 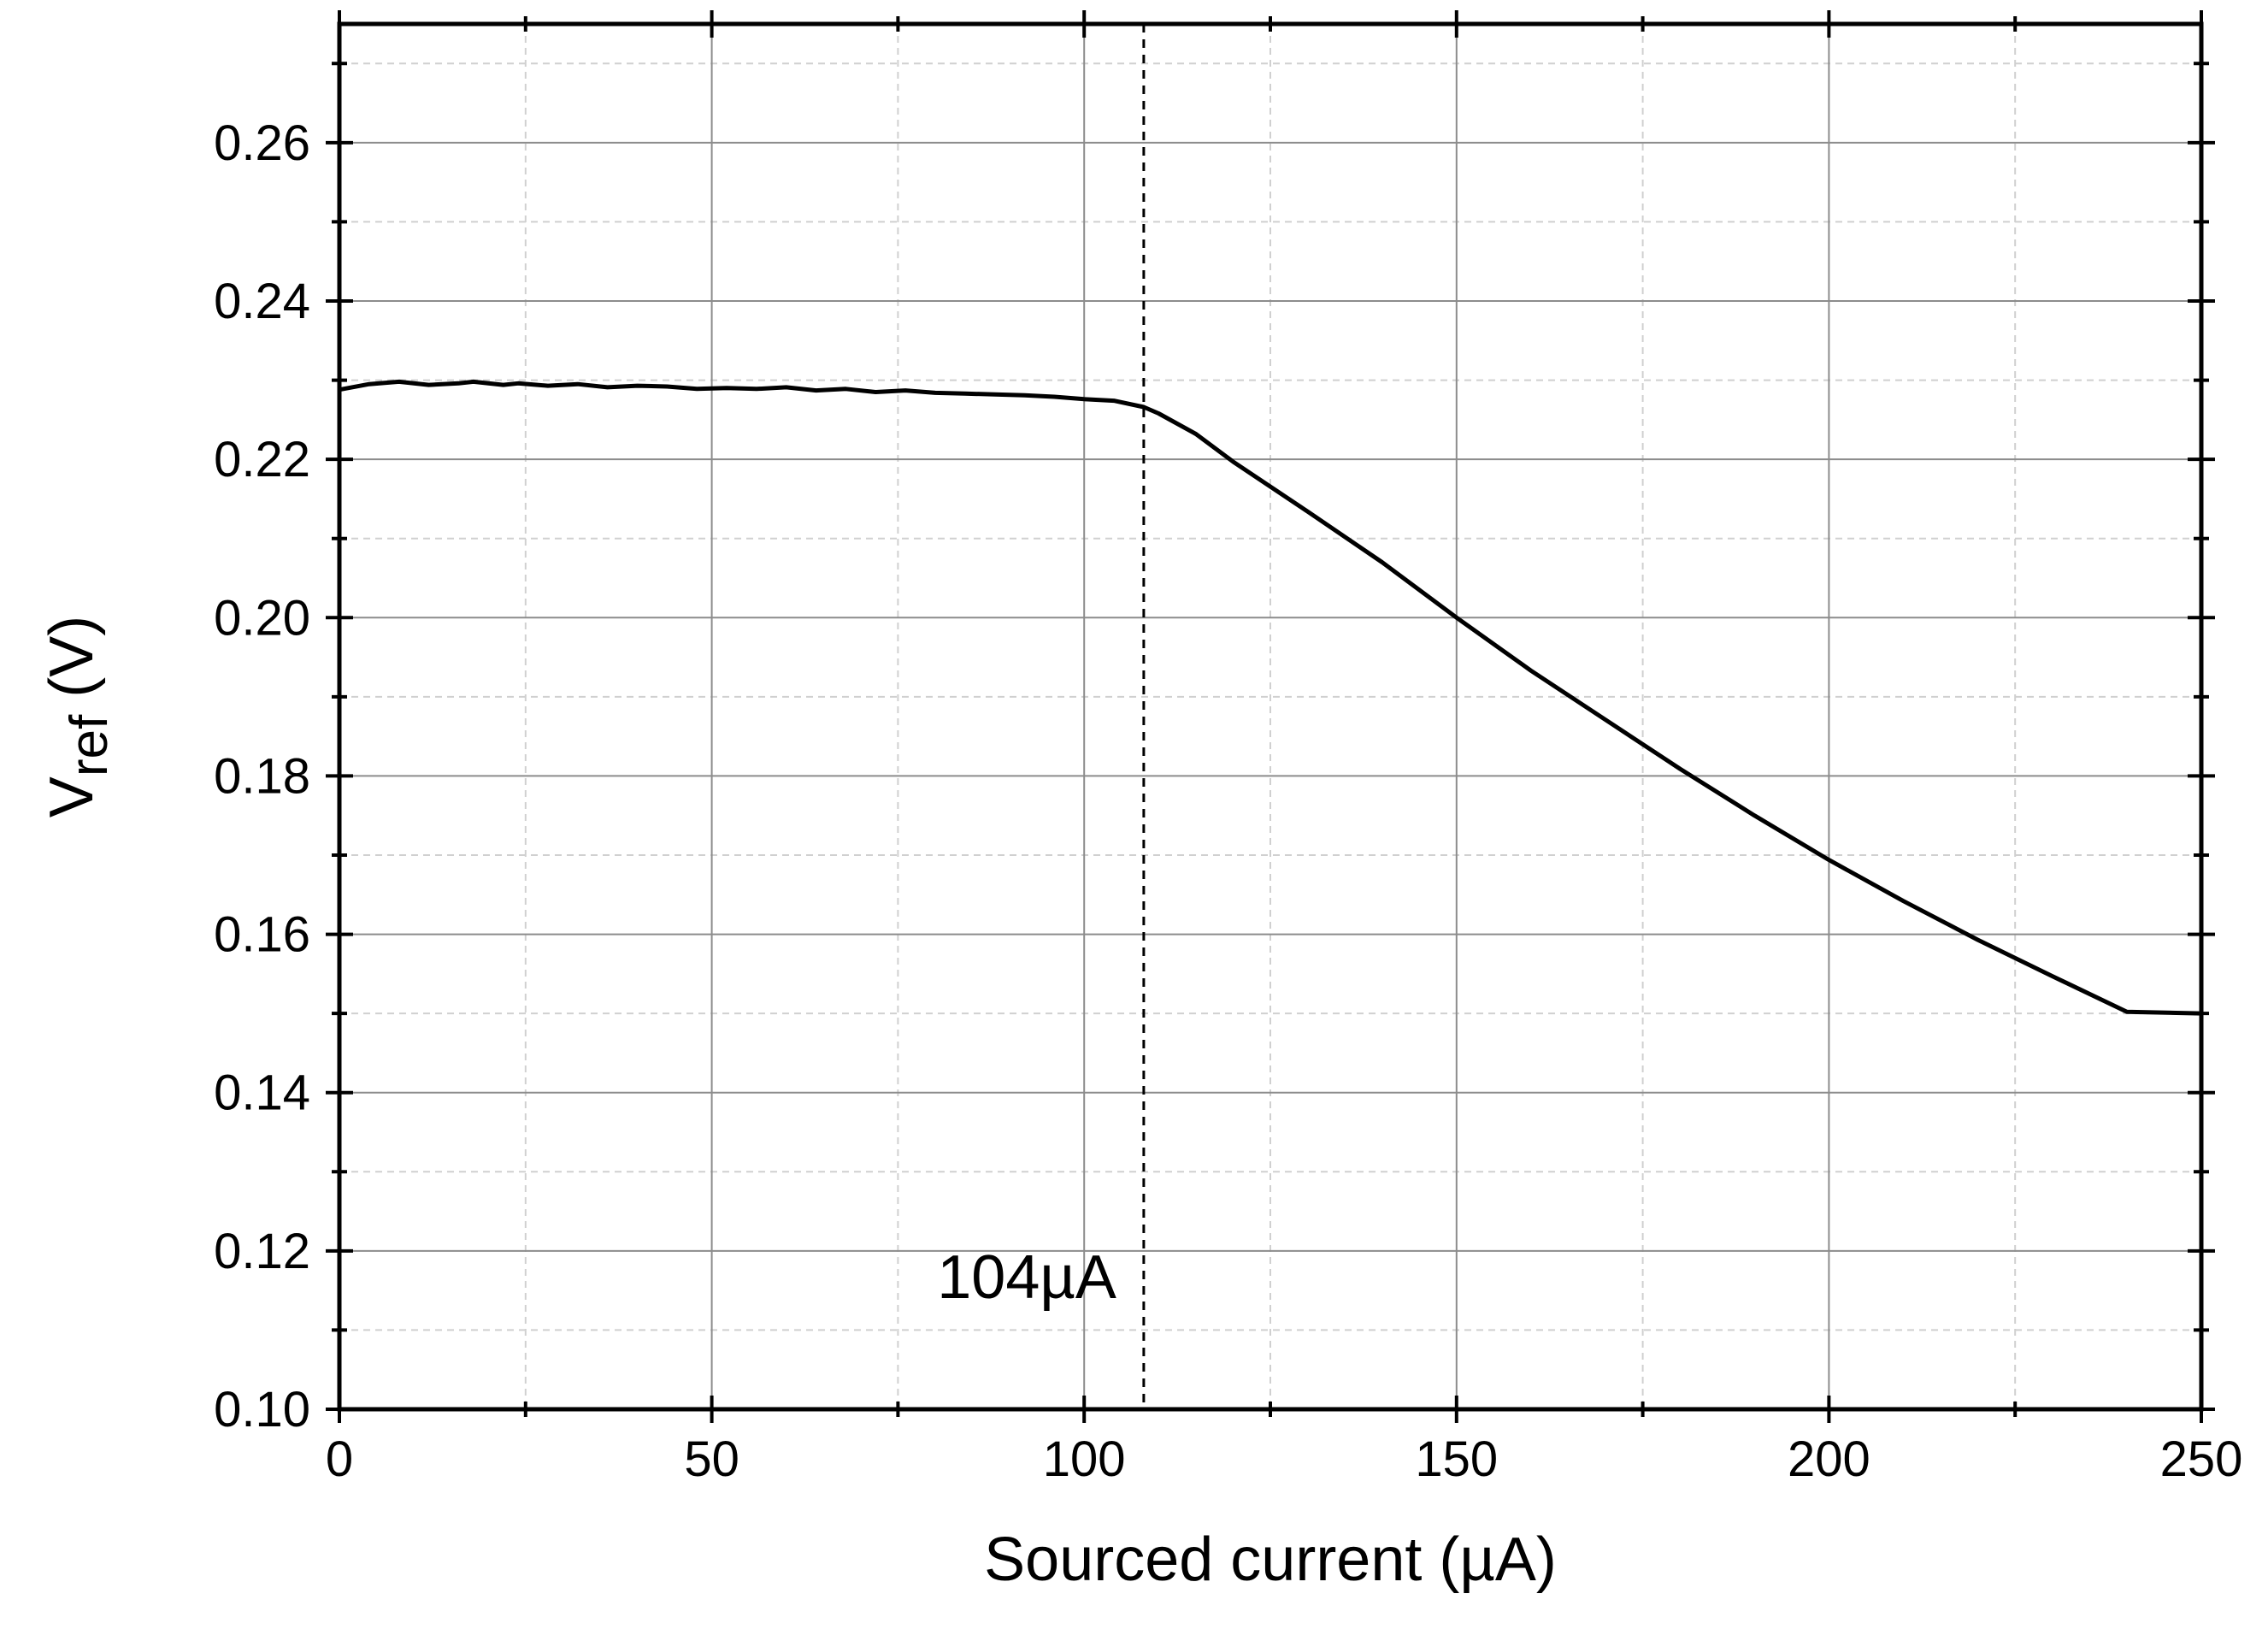 I want to click on y-tick-label-7: 0.24, so click(x=262, y=301).